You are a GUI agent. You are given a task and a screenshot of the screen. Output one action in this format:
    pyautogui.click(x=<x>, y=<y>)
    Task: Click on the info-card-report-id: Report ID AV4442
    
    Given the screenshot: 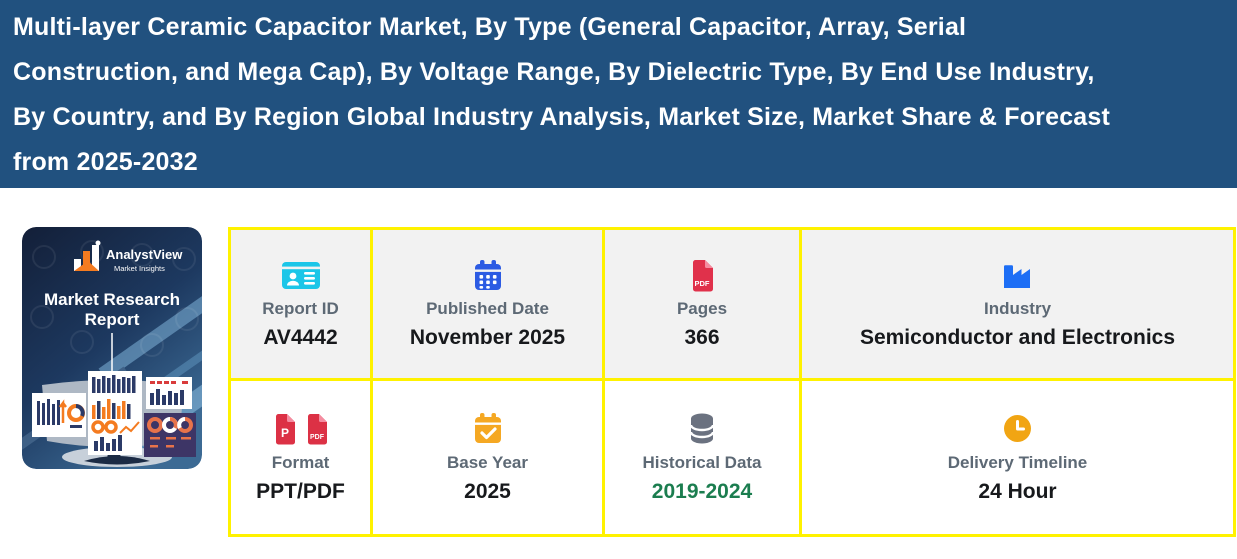 What is the action you would take?
    pyautogui.click(x=300, y=304)
    